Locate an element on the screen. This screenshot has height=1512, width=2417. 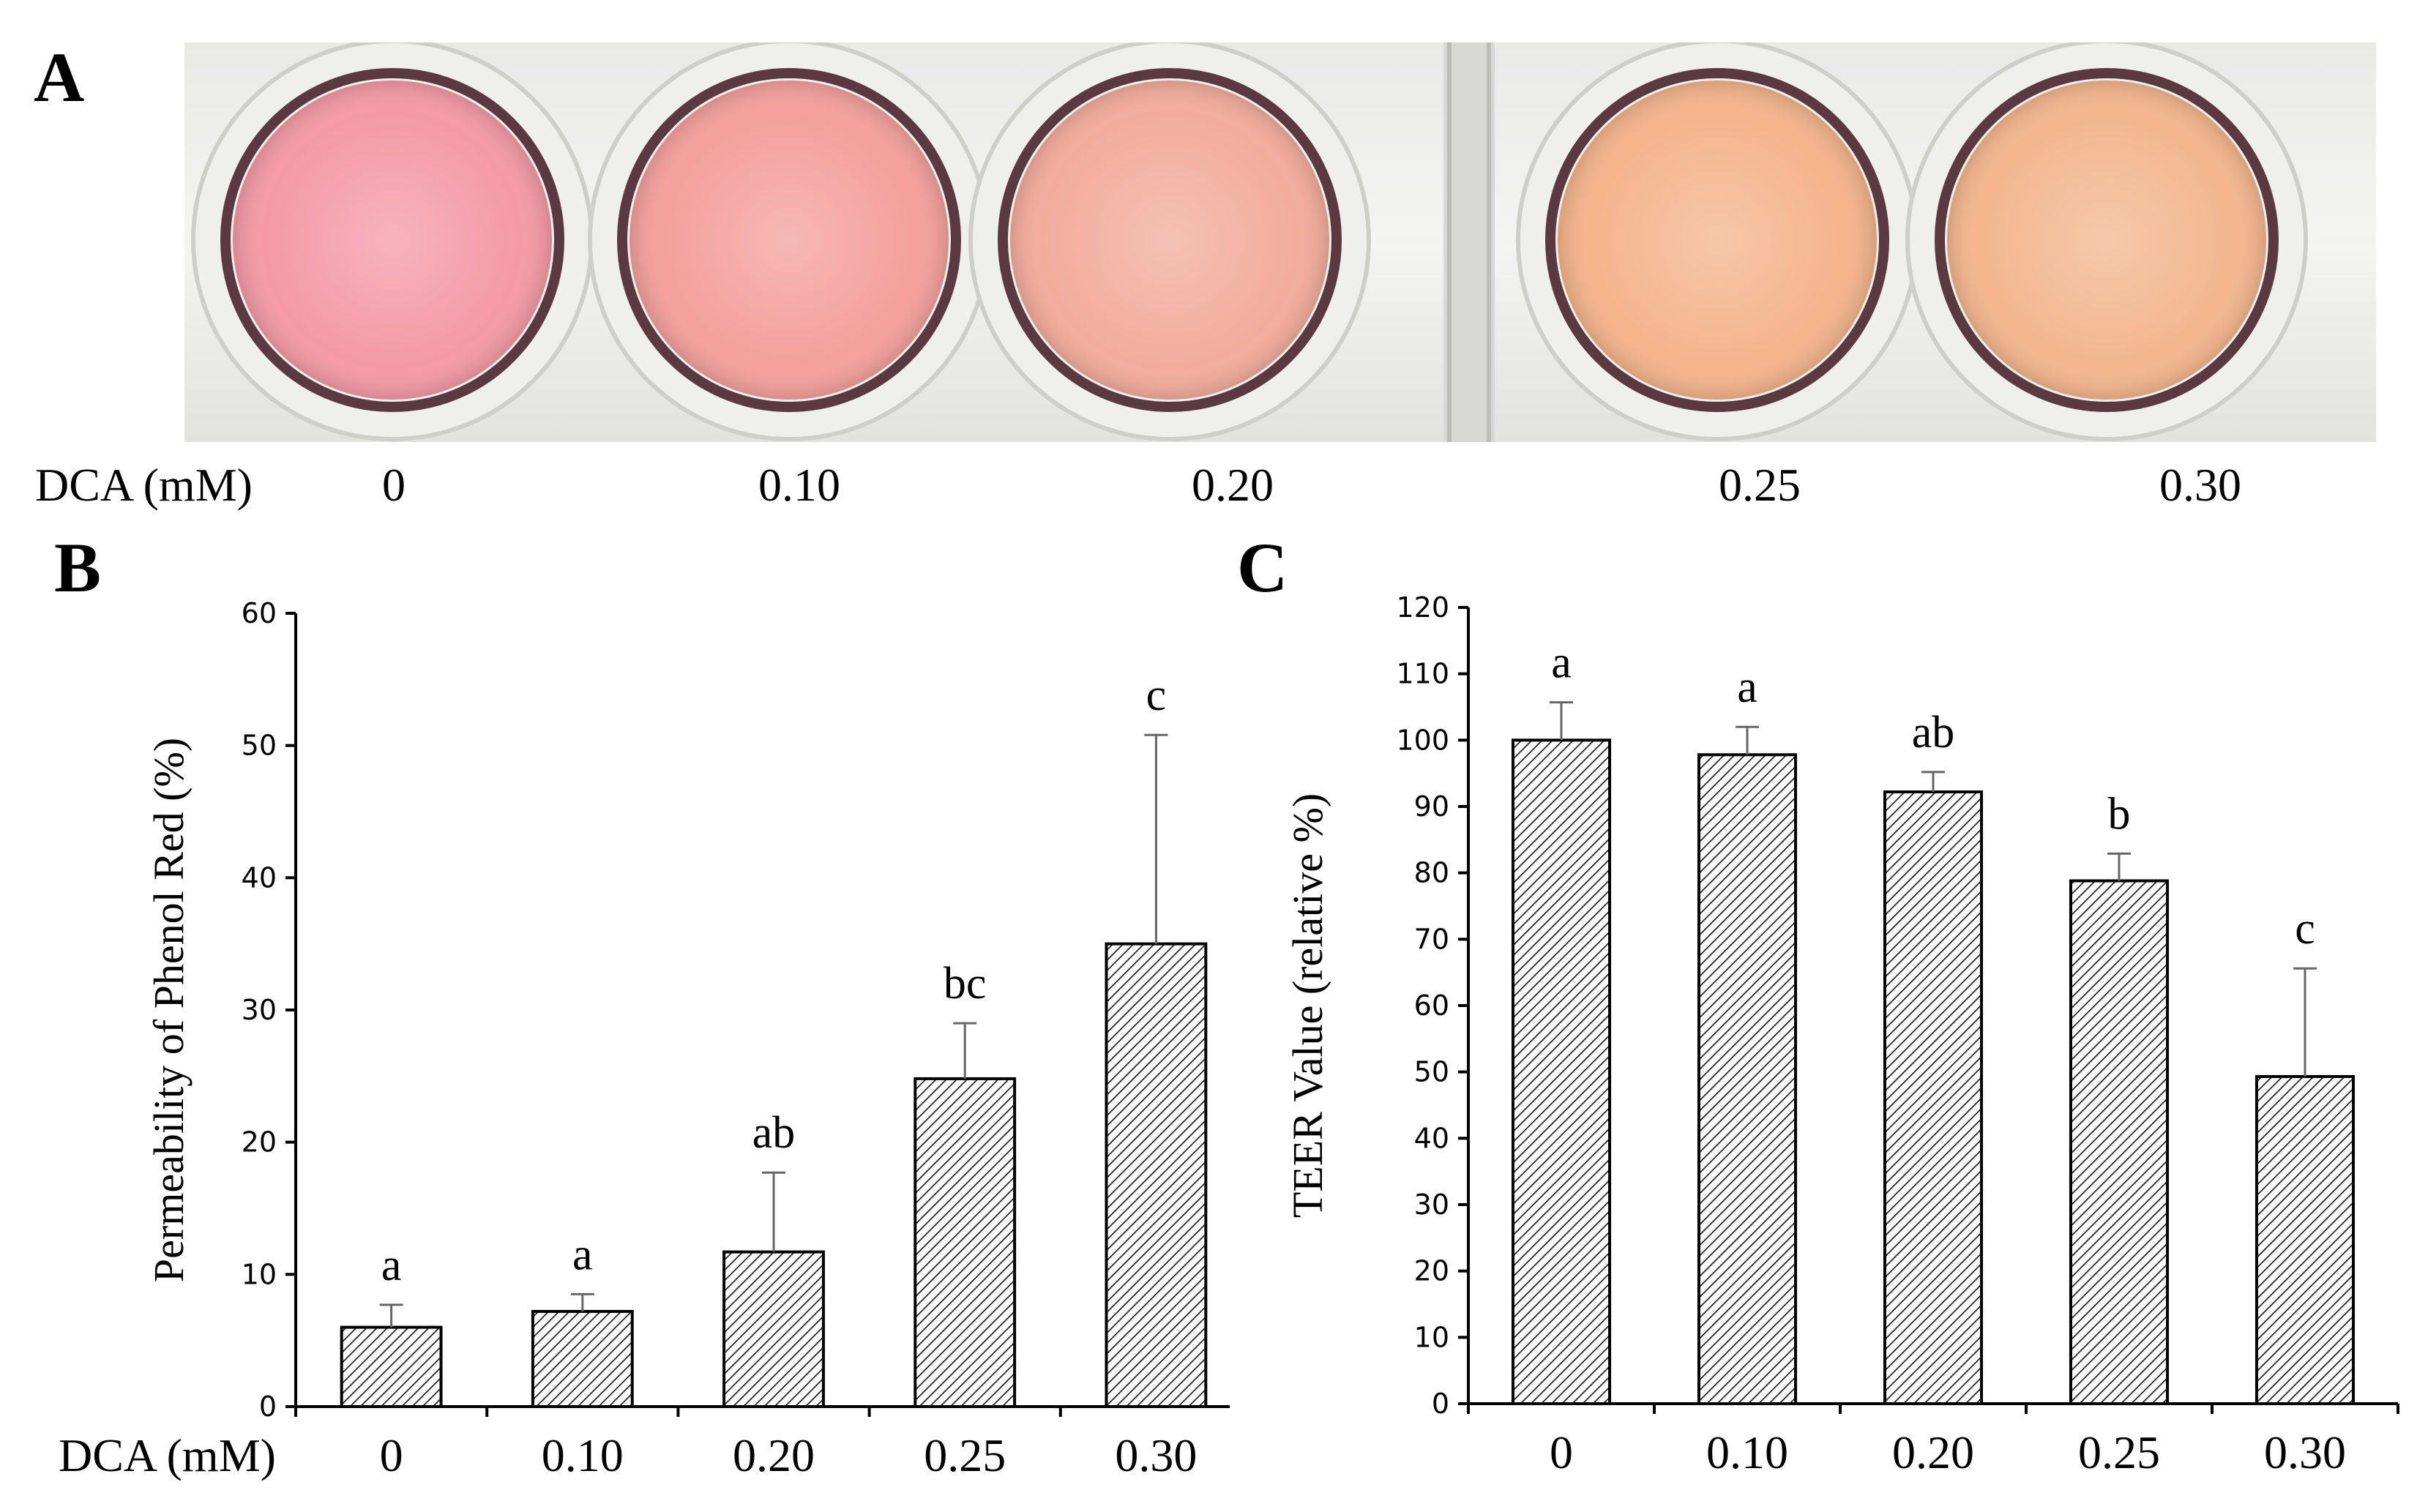
y-tick-label: 110 is located at coordinates (1422, 674).